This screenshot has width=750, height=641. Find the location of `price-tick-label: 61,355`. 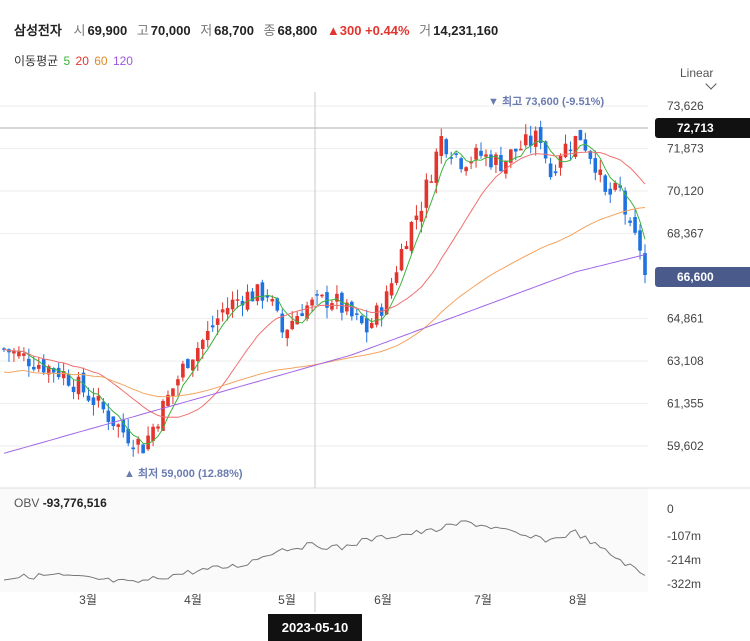

price-tick-label: 61,355 is located at coordinates (685, 404).